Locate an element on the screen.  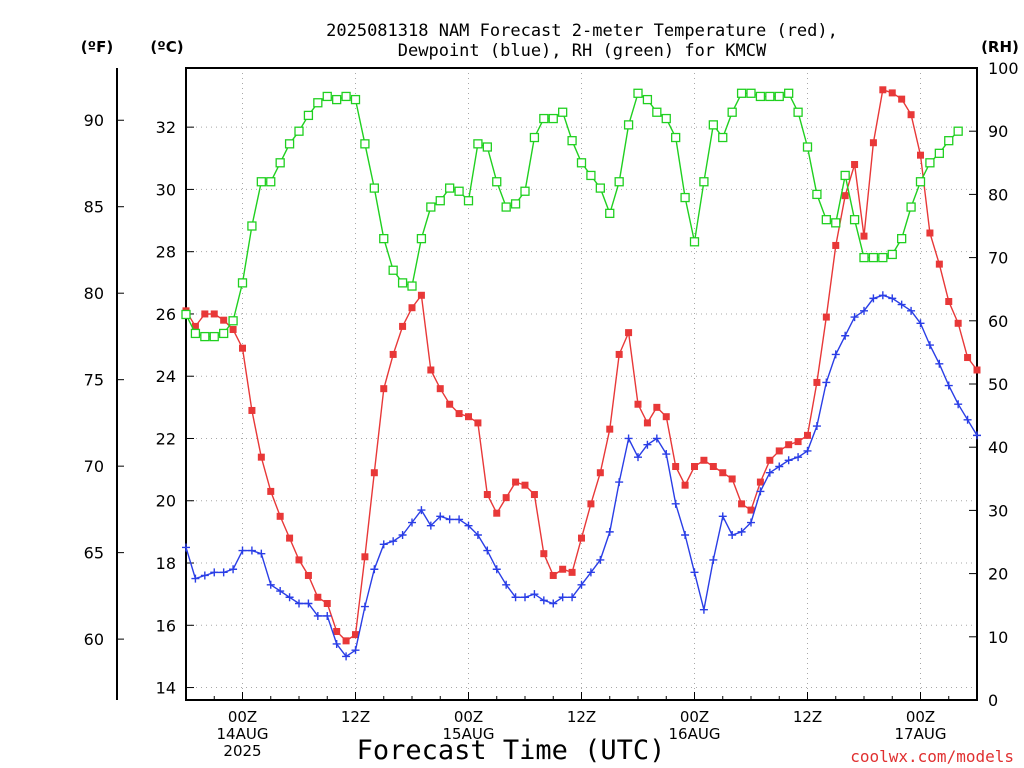
fahrenheit-tick-label: 90 is located at coordinates (94, 120).